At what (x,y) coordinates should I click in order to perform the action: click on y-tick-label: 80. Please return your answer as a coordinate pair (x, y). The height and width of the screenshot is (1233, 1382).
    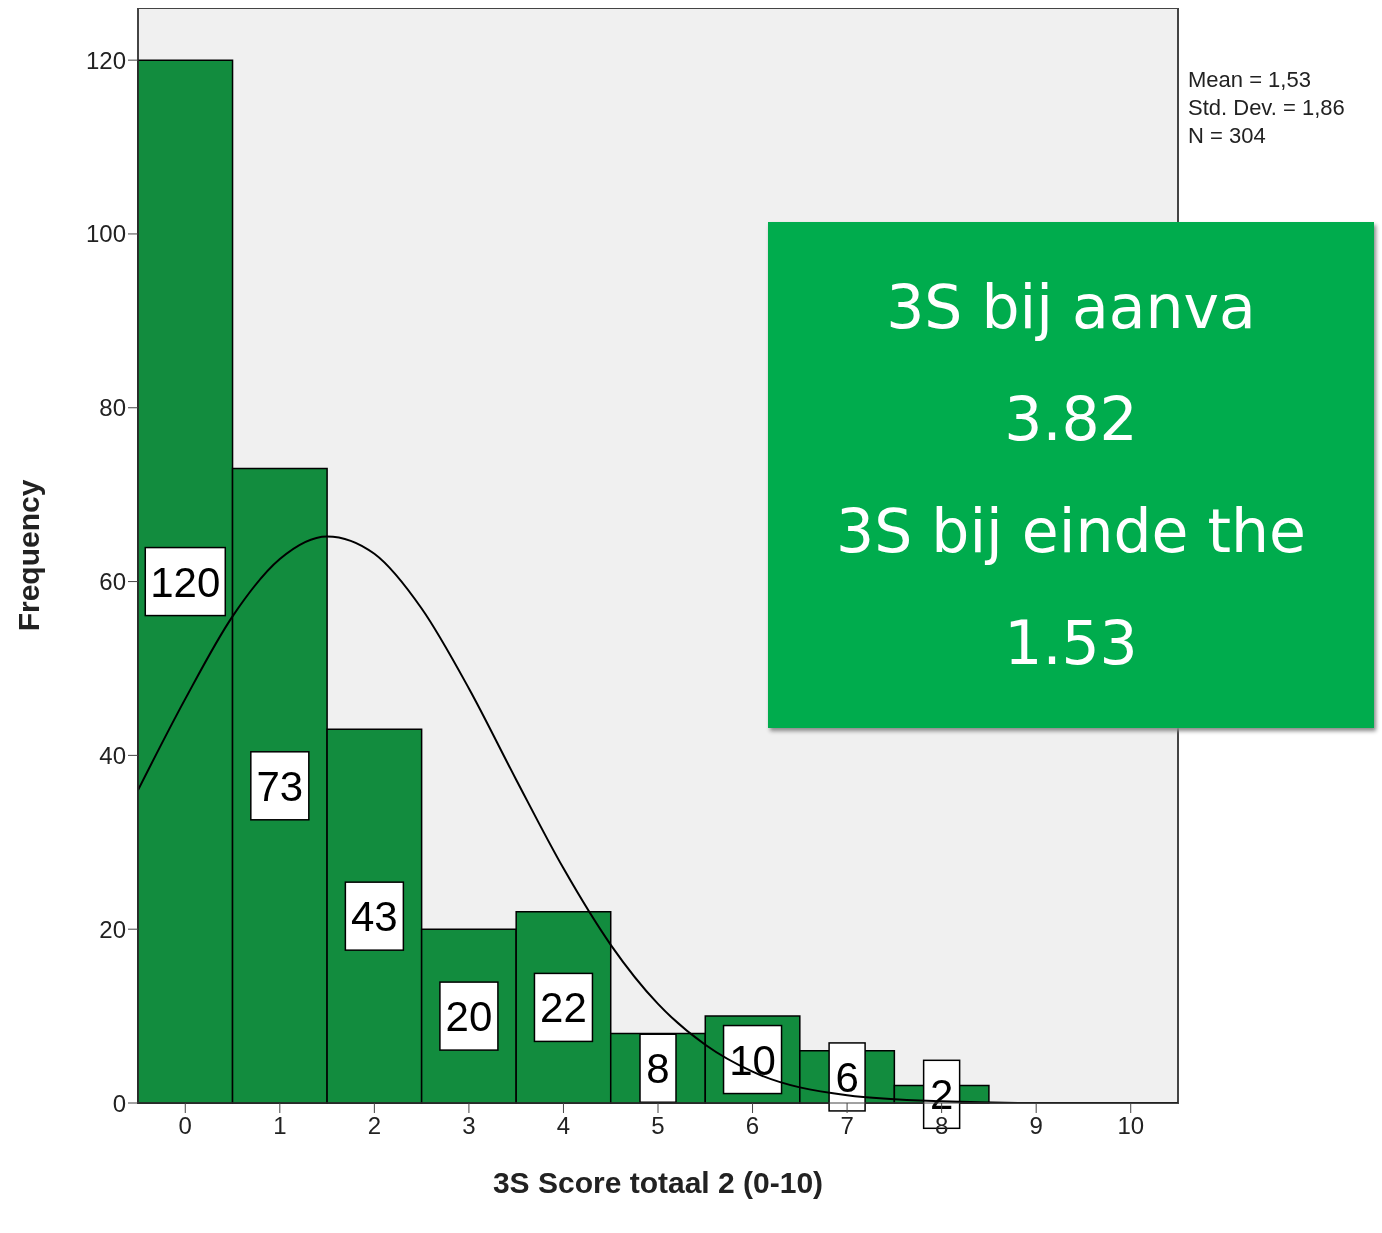
    Looking at the image, I should click on (112, 408).